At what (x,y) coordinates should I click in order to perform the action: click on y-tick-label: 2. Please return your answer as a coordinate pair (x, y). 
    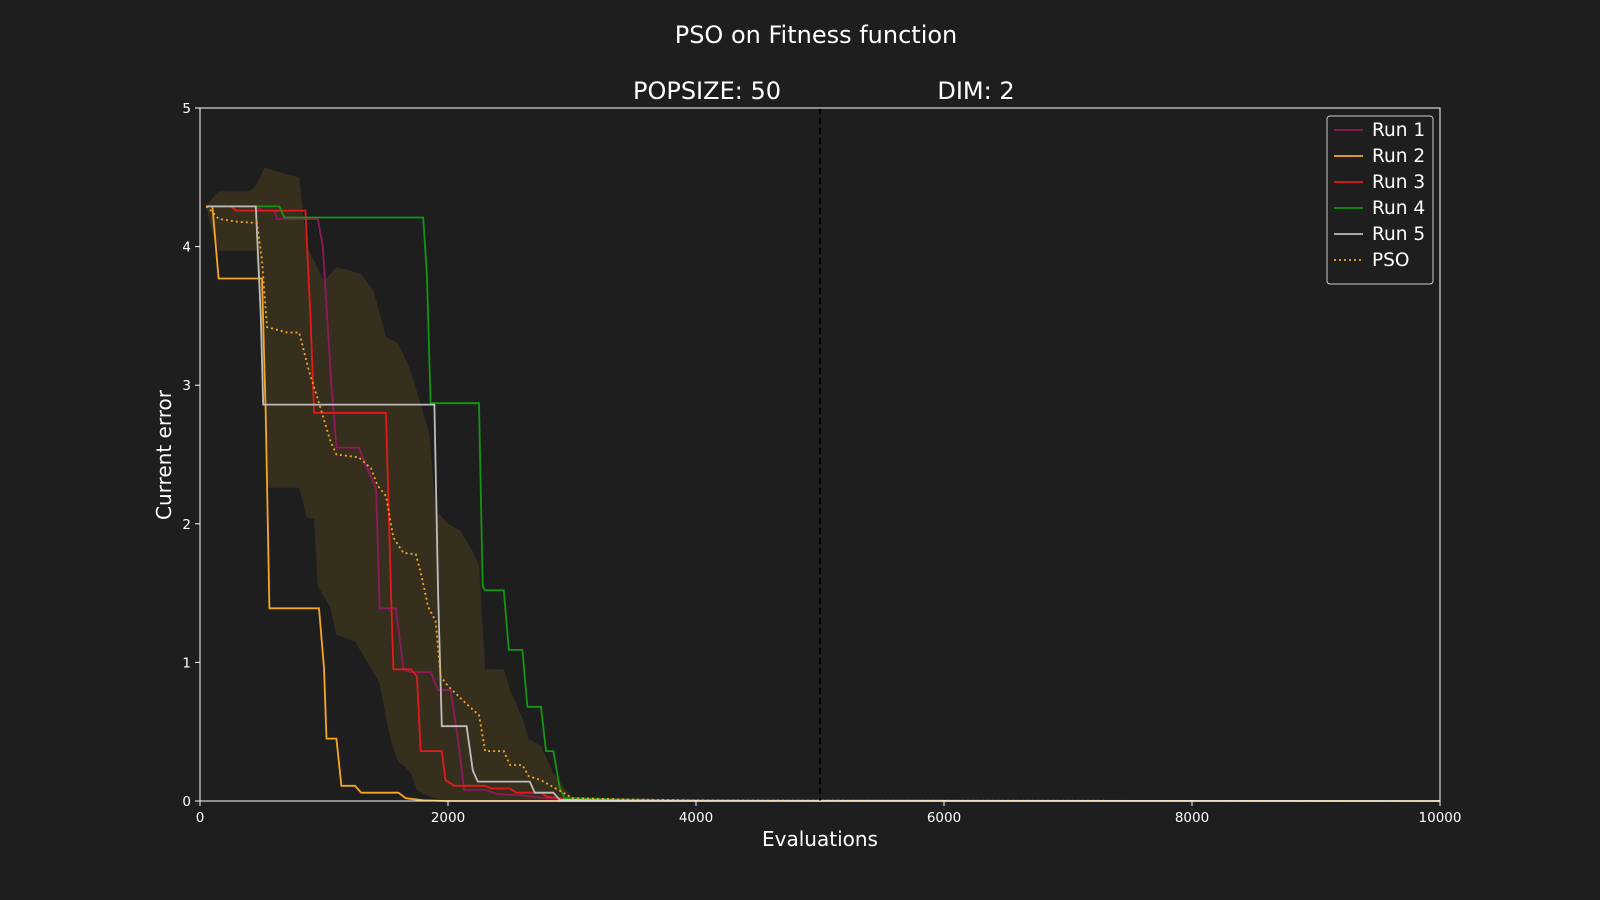
    Looking at the image, I should click on (186, 525).